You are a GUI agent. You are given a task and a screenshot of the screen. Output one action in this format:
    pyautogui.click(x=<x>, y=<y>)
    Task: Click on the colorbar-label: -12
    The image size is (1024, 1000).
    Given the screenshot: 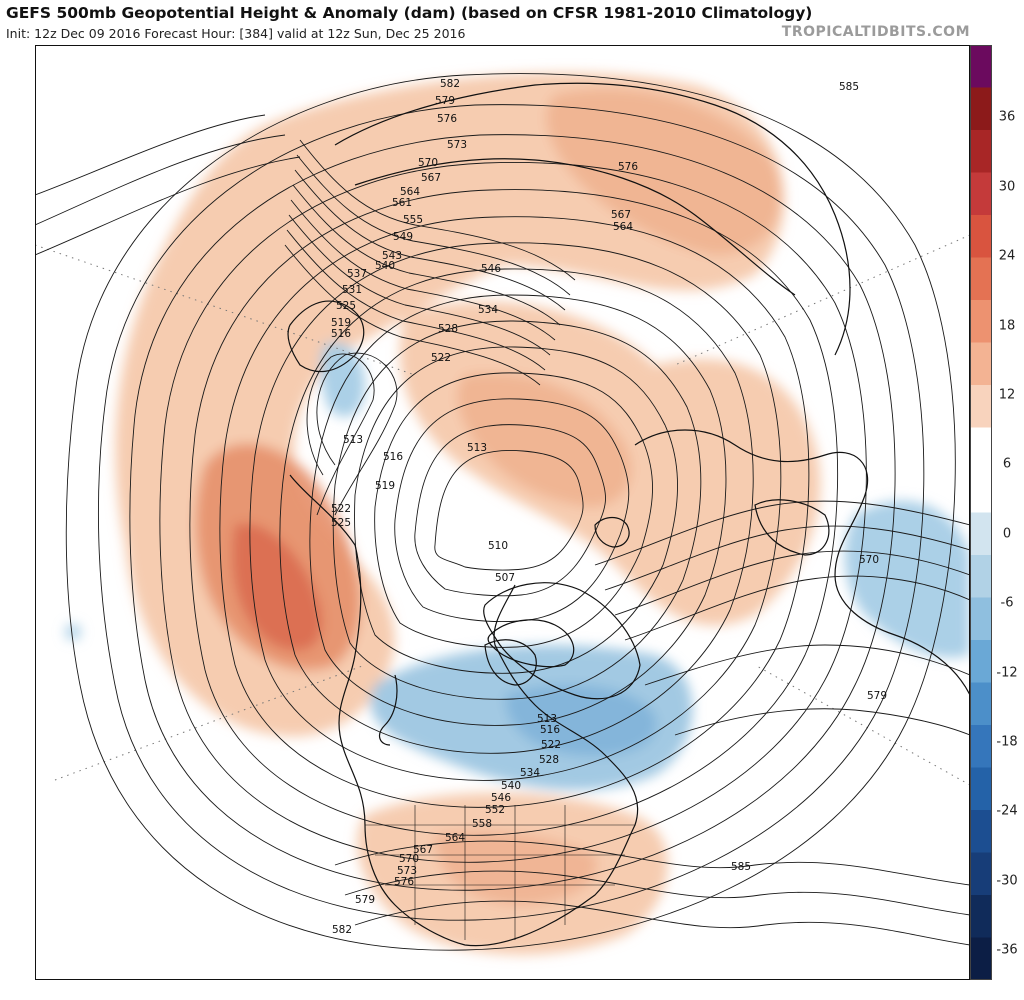 What is the action you would take?
    pyautogui.click(x=1007, y=673)
    